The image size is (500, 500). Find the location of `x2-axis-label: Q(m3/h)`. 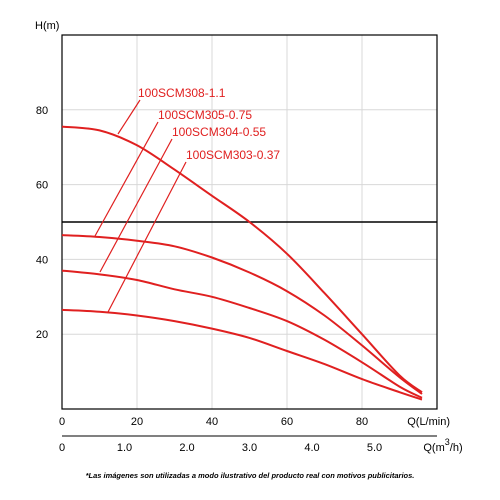

x2-axis-label: Q(m3/h) is located at coordinates (442, 445).